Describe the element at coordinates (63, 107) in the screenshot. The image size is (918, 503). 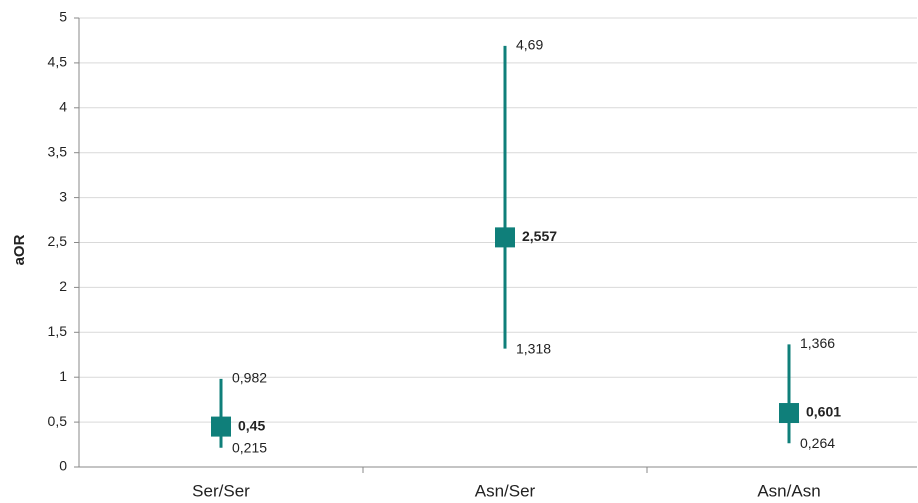
I see `y-tick-label: 4` at that location.